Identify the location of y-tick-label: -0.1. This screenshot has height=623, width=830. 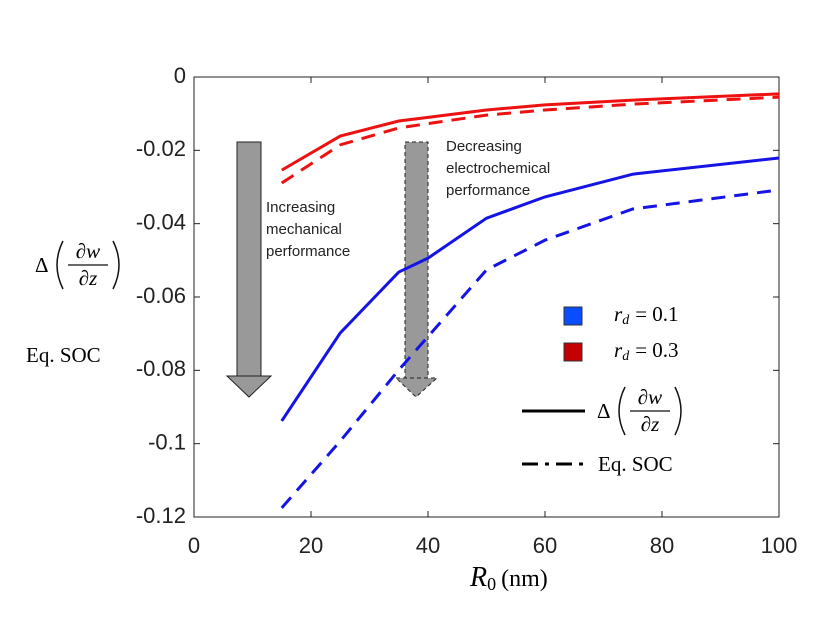
(167, 441).